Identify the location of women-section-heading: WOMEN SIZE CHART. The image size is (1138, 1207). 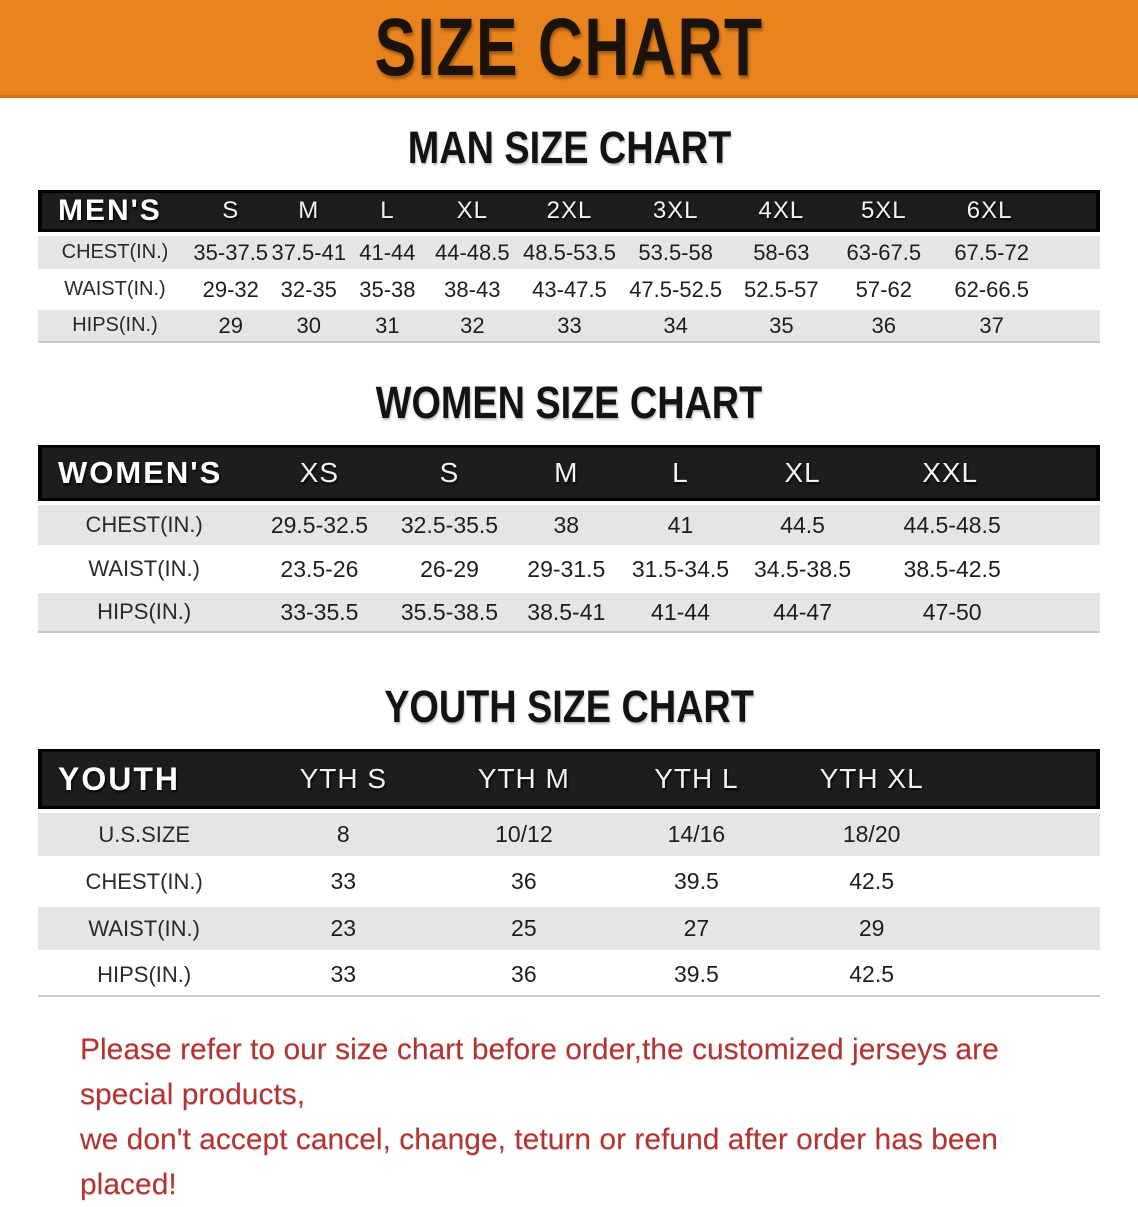
(569, 402).